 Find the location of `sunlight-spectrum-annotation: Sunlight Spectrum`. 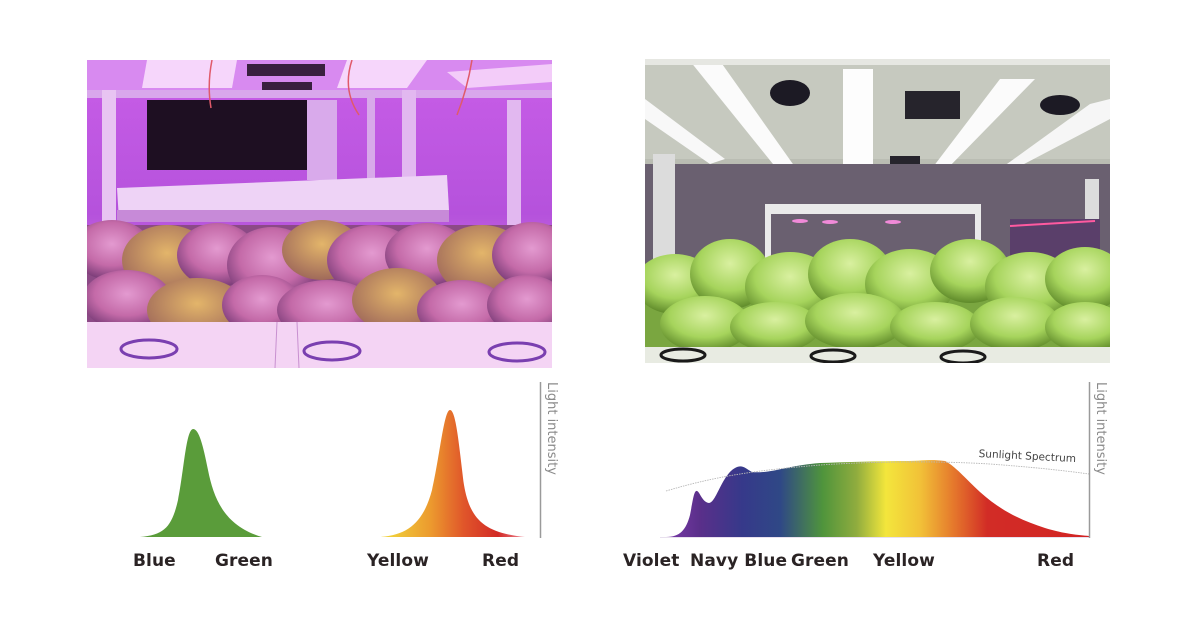

sunlight-spectrum-annotation: Sunlight Spectrum is located at coordinates (1027, 457).